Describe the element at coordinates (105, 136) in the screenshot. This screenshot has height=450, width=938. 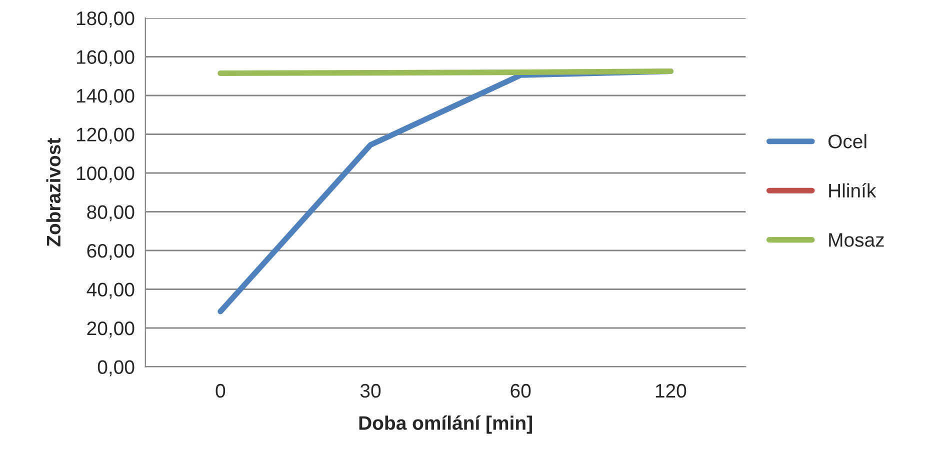
I see `y-tick-label: 120,00` at that location.